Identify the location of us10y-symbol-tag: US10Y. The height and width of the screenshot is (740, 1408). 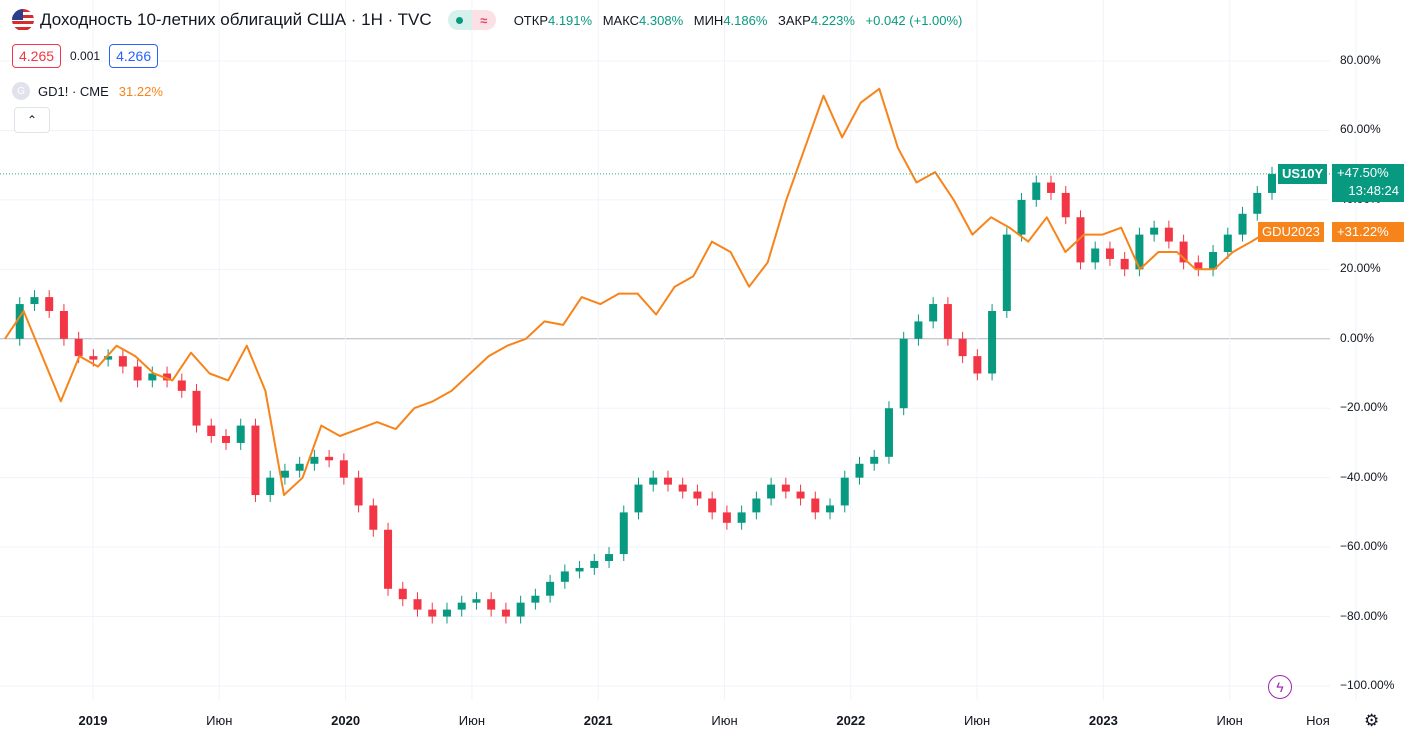
(1303, 174).